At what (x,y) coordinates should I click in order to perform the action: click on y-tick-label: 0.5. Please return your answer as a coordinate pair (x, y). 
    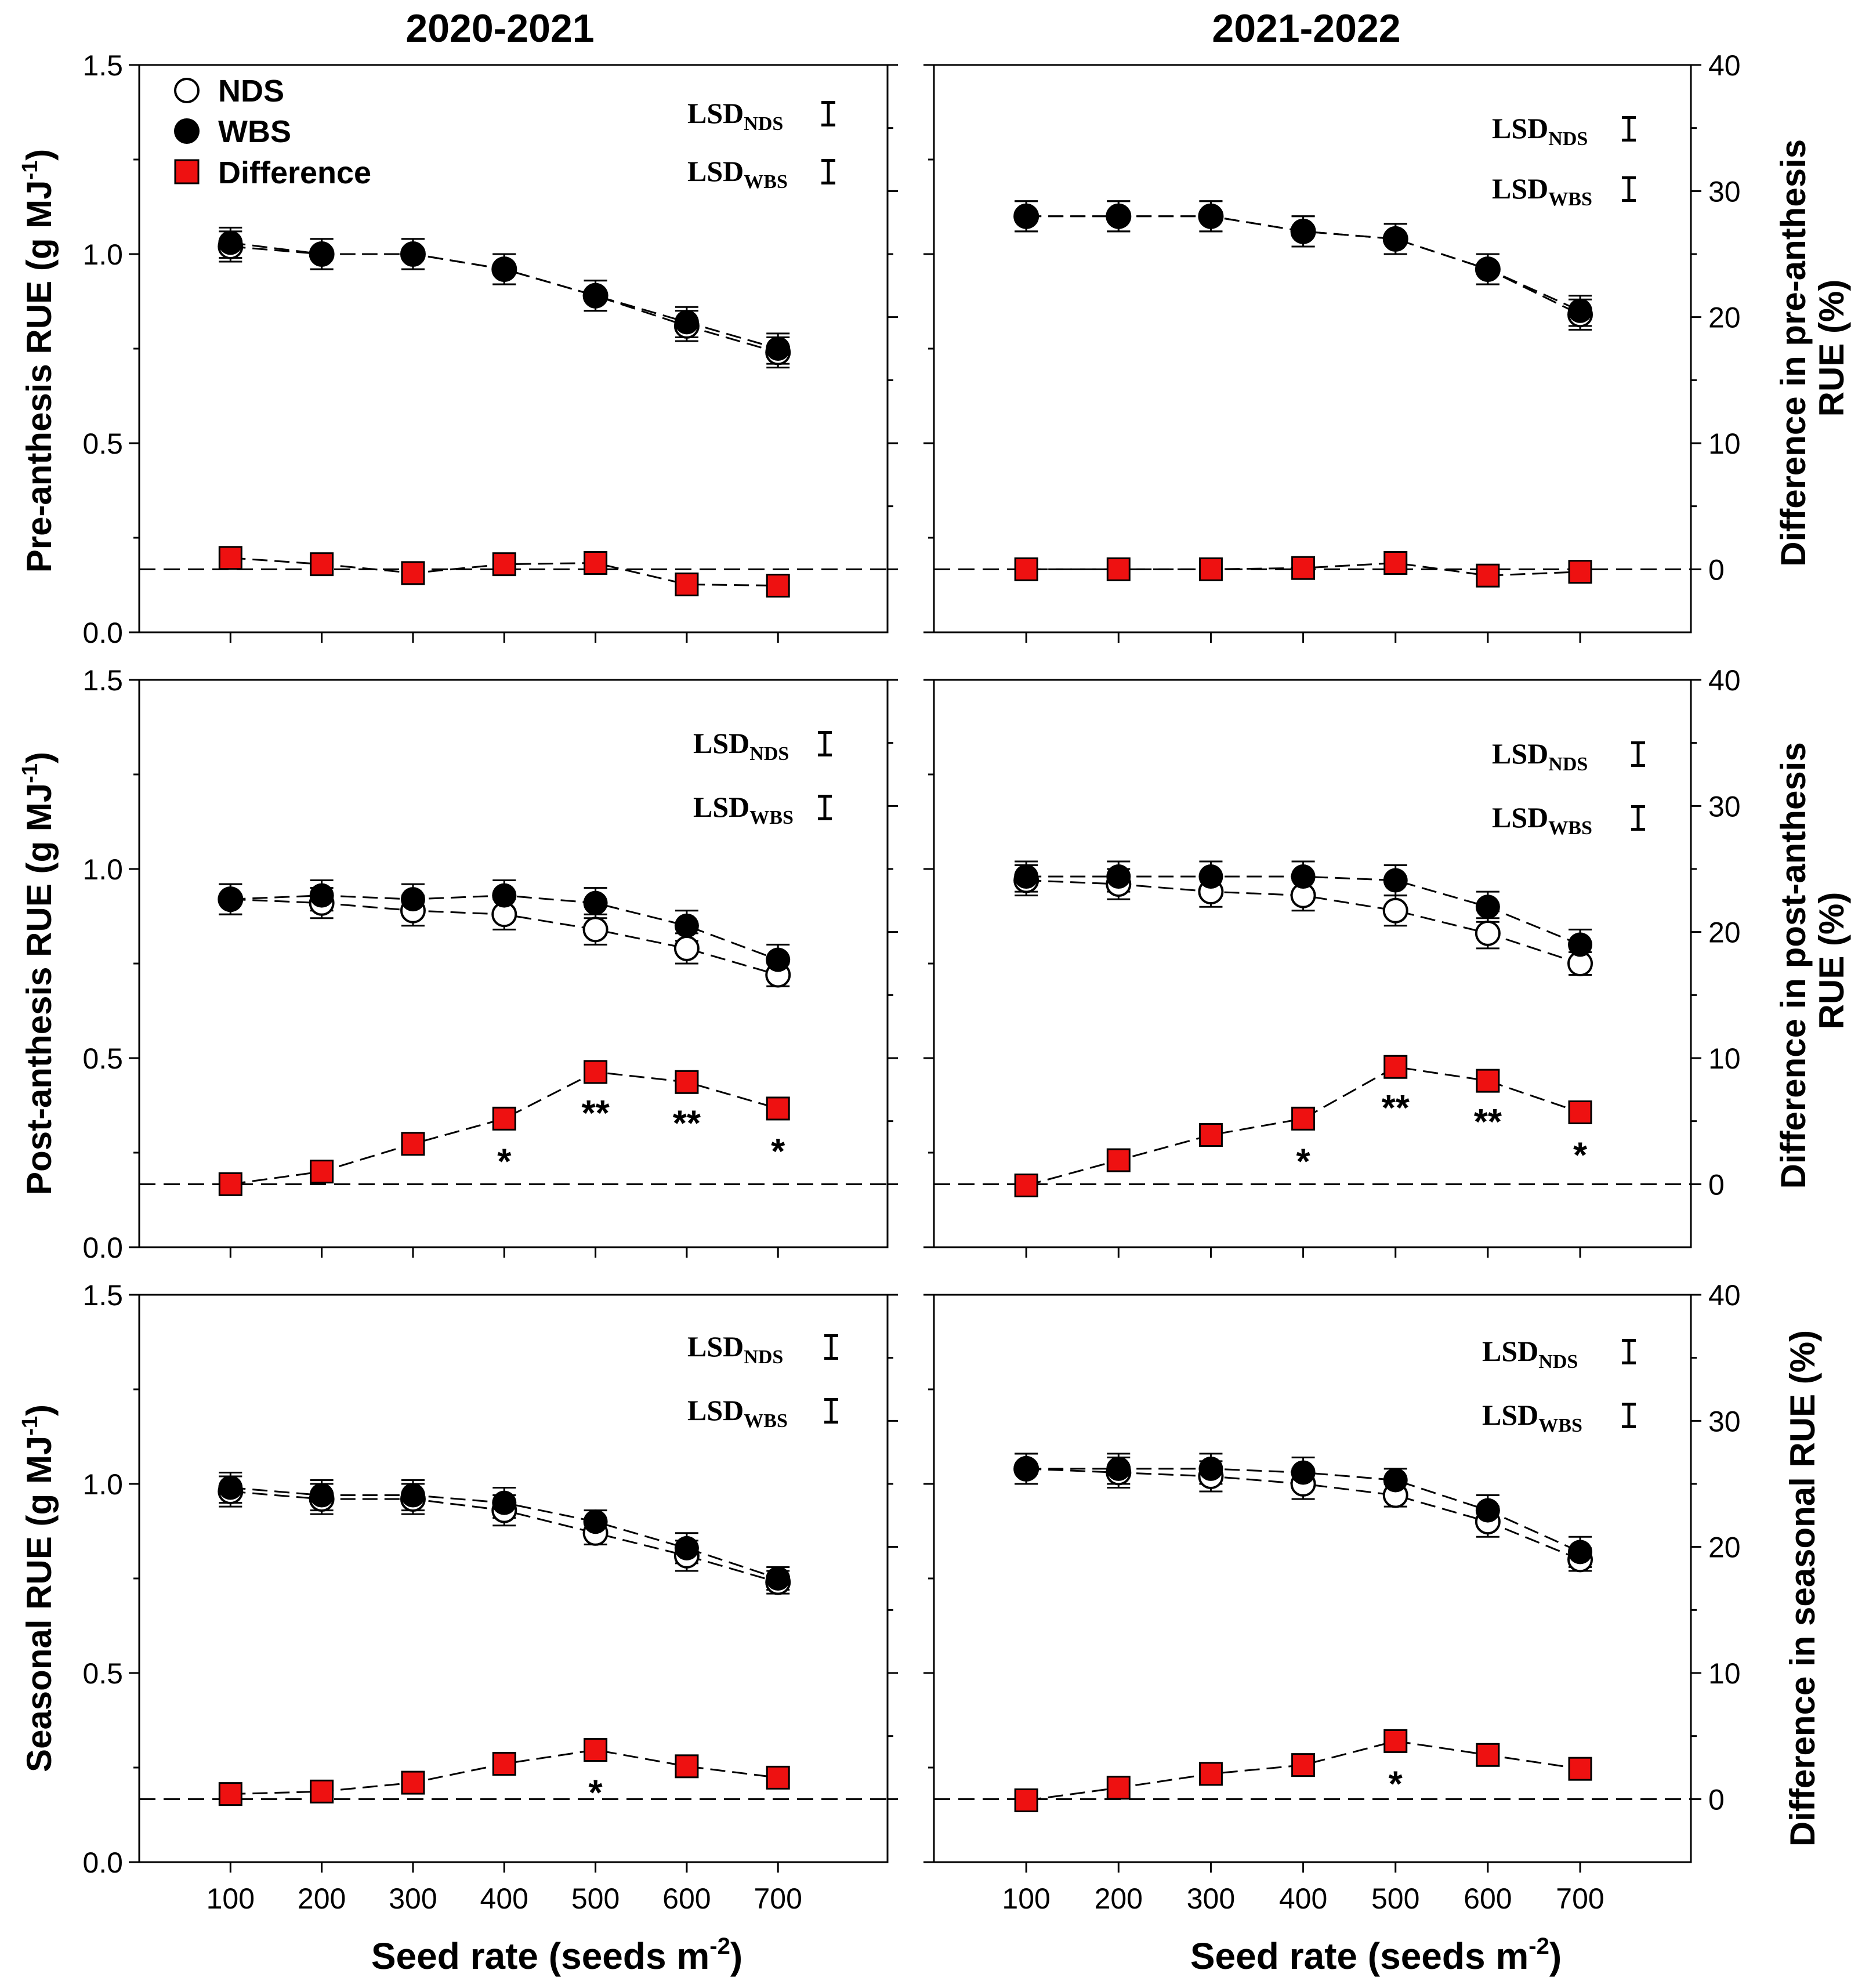
    Looking at the image, I should click on (102, 1058).